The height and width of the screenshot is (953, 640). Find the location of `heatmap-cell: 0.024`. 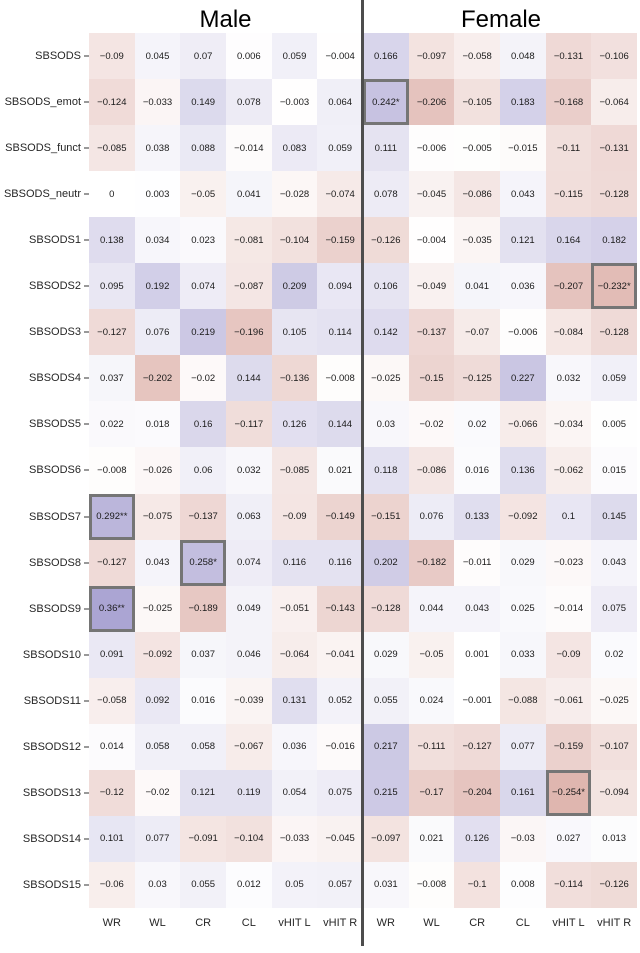

heatmap-cell: 0.024 is located at coordinates (431, 700).